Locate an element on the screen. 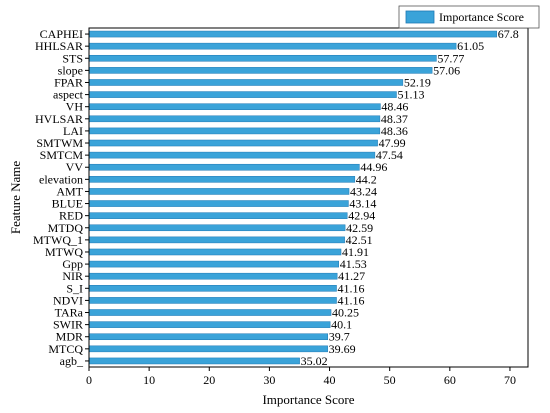 This screenshot has height=413, width=550. bar-slope is located at coordinates (260, 70).